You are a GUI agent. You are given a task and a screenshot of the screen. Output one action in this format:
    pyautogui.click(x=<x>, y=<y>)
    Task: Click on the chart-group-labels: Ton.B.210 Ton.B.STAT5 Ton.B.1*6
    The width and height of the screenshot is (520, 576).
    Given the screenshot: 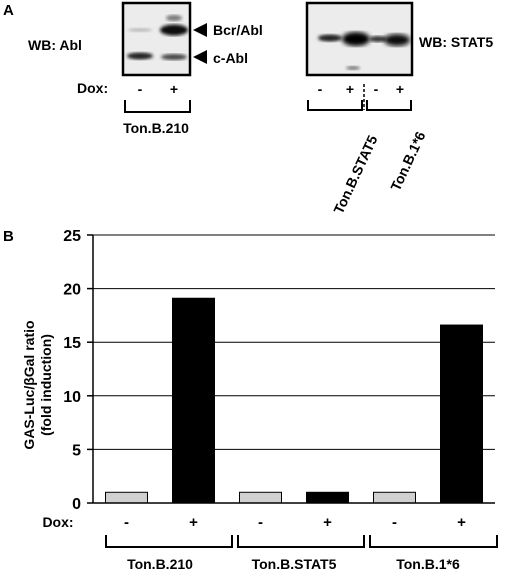 What is the action you would take?
    pyautogui.click(x=293, y=564)
    